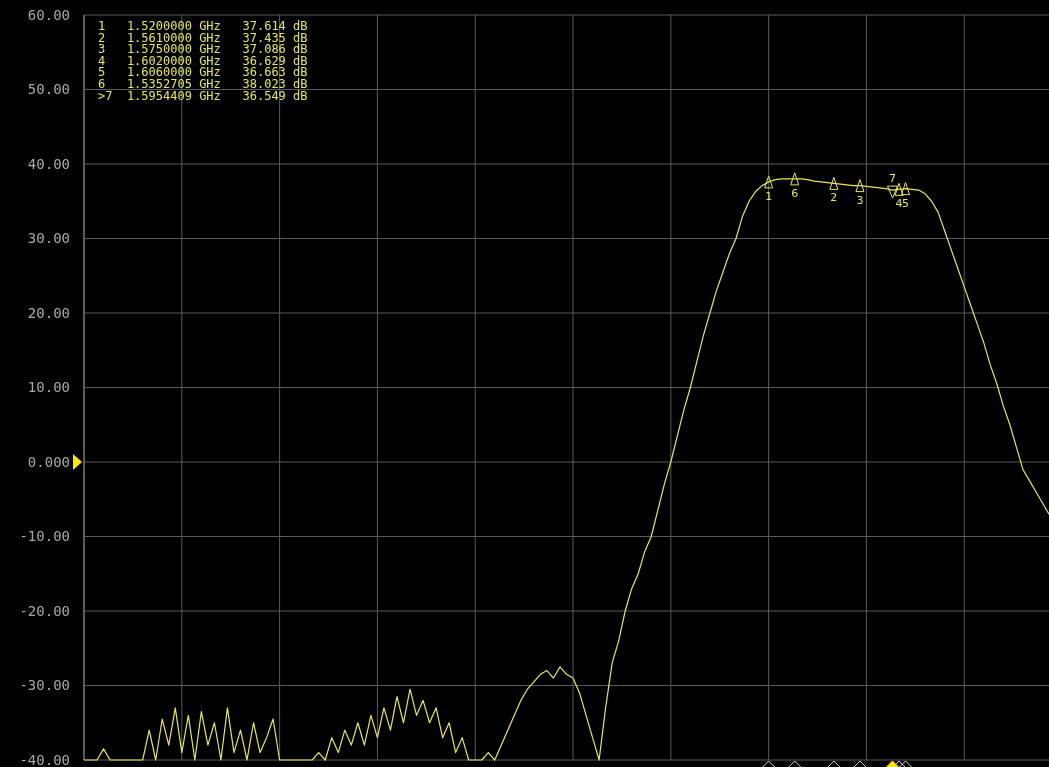 This screenshot has width=1049, height=767. I want to click on y-tick-label: 0.000, so click(48, 461).